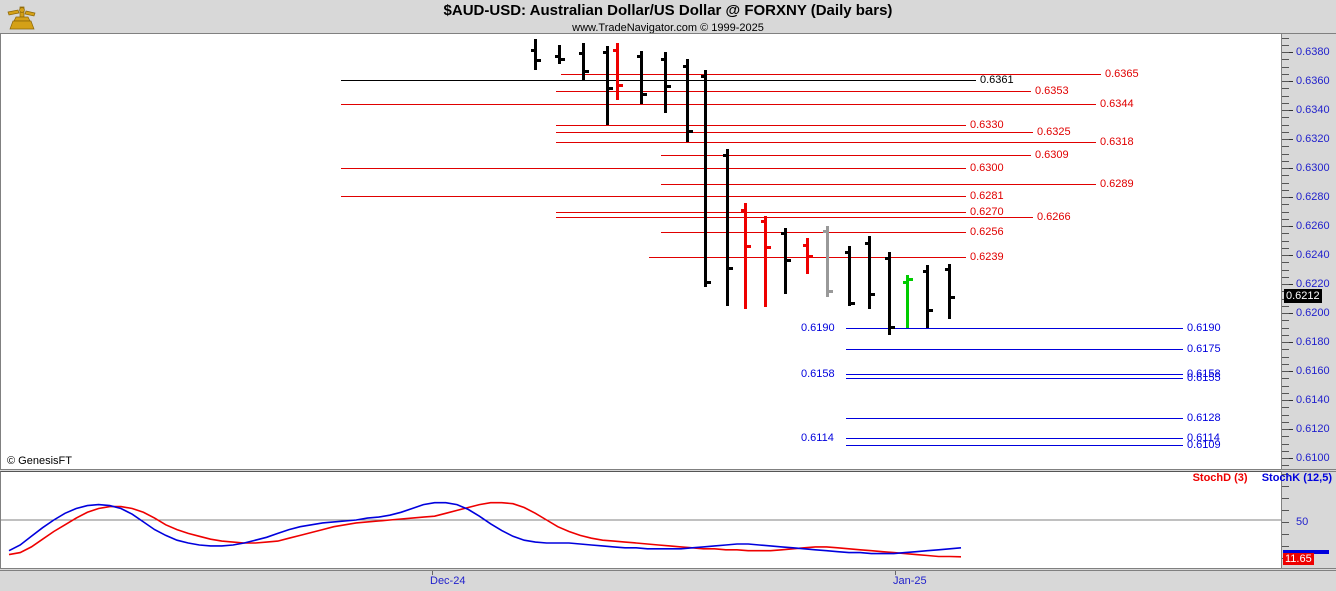  What do you see at coordinates (1313, 226) in the screenshot?
I see `price-axis-label: 0.6260` at bounding box center [1313, 226].